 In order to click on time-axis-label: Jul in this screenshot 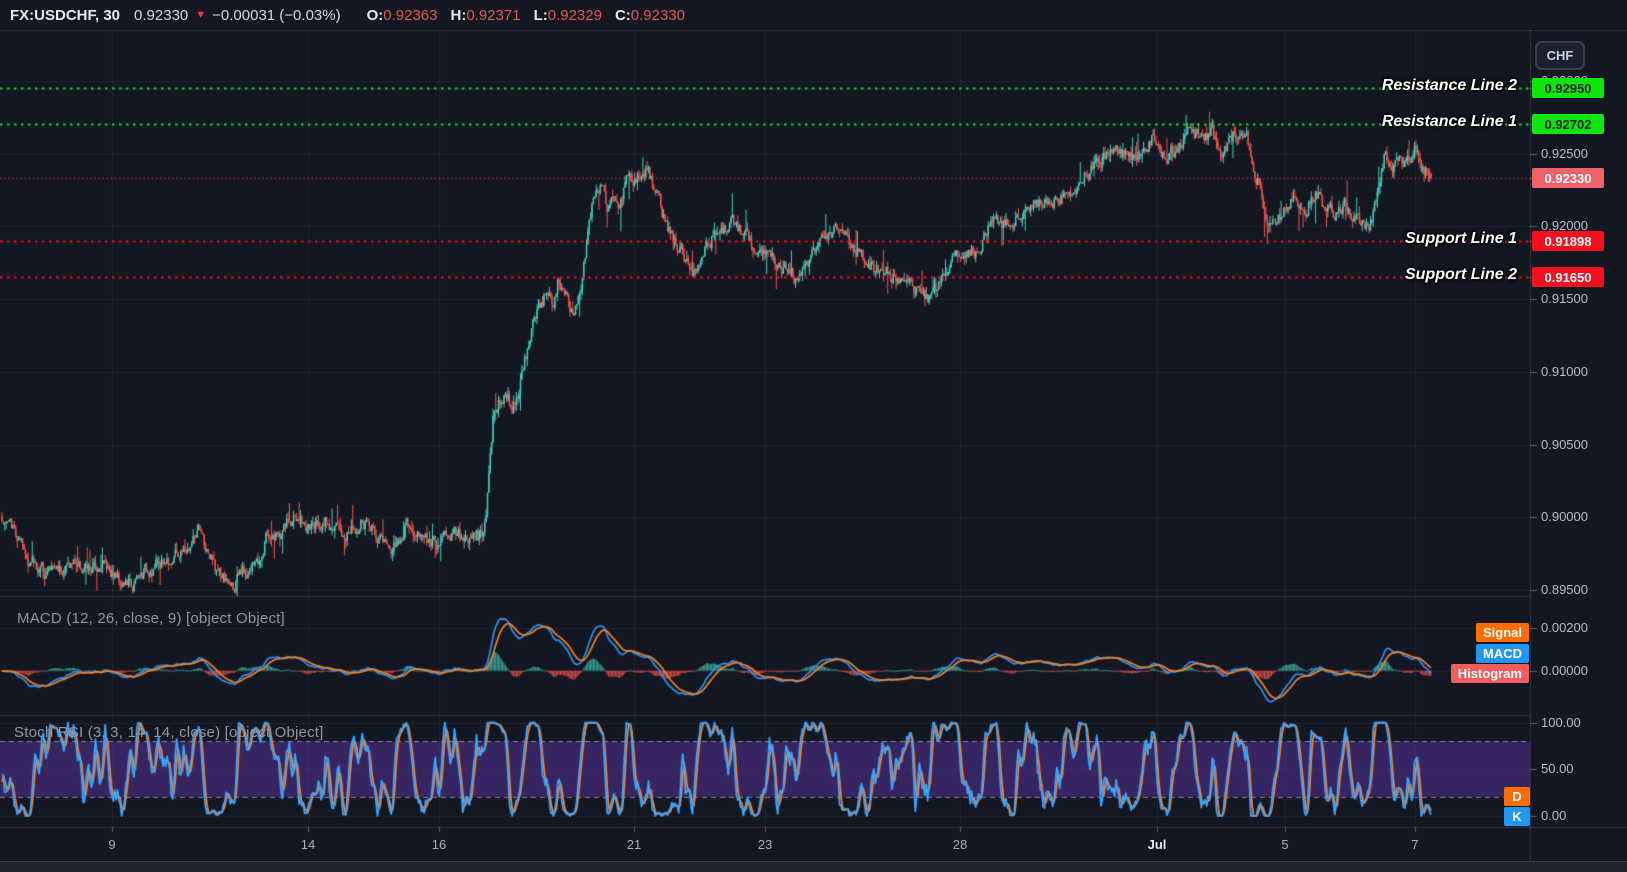, I will do `click(1157, 844)`.